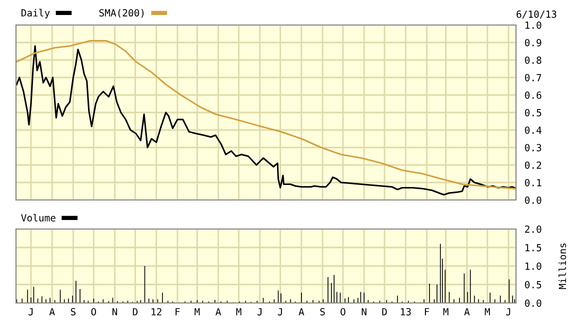 Image resolution: width=578 pixels, height=322 pixels. What do you see at coordinates (533, 130) in the screenshot?
I see `y-tick-label: 0.4` at bounding box center [533, 130].